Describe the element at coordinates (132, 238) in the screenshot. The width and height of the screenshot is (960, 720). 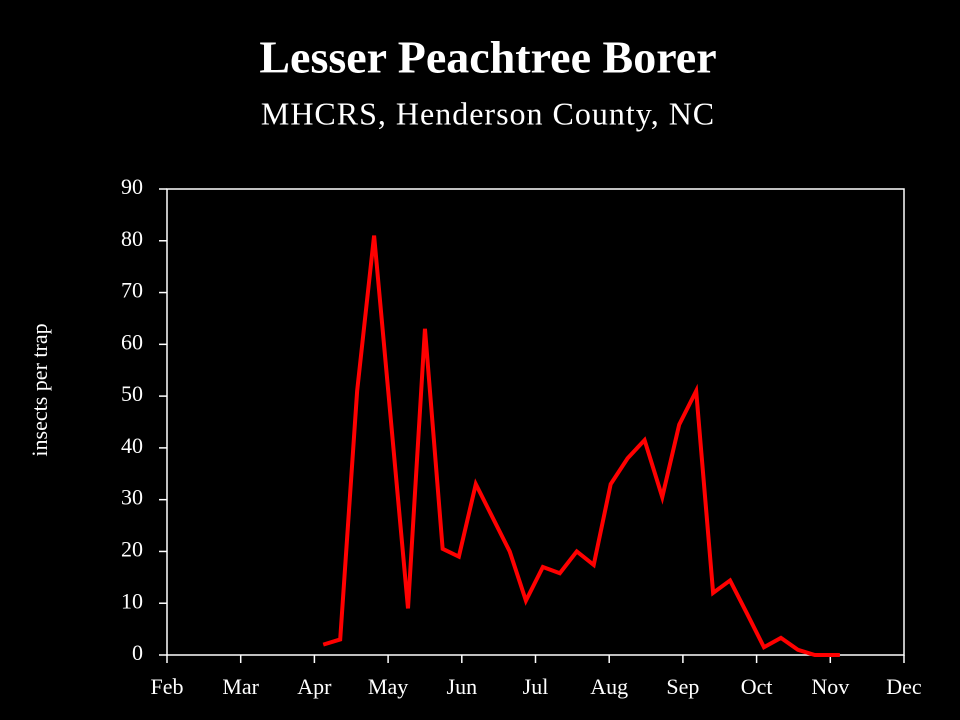
I see `y-tick-label: 80` at that location.